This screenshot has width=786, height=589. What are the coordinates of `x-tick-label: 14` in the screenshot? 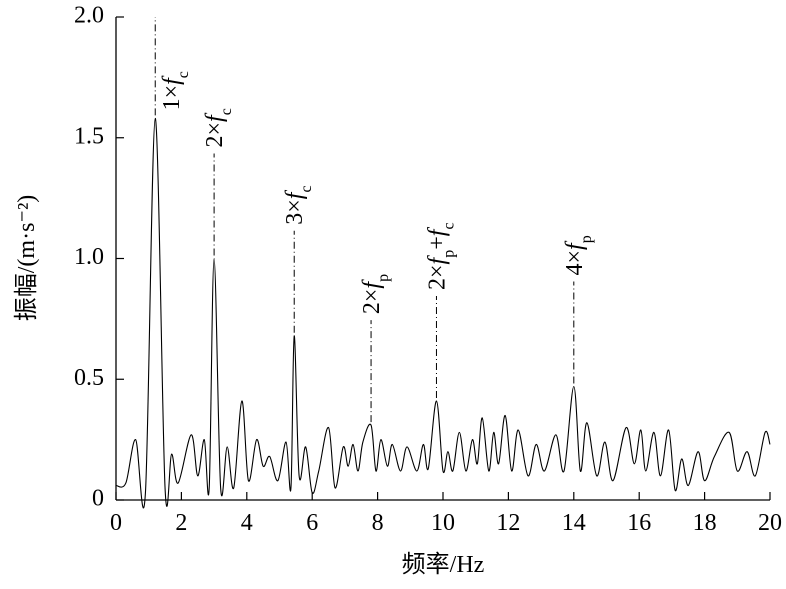 It's located at (574, 523).